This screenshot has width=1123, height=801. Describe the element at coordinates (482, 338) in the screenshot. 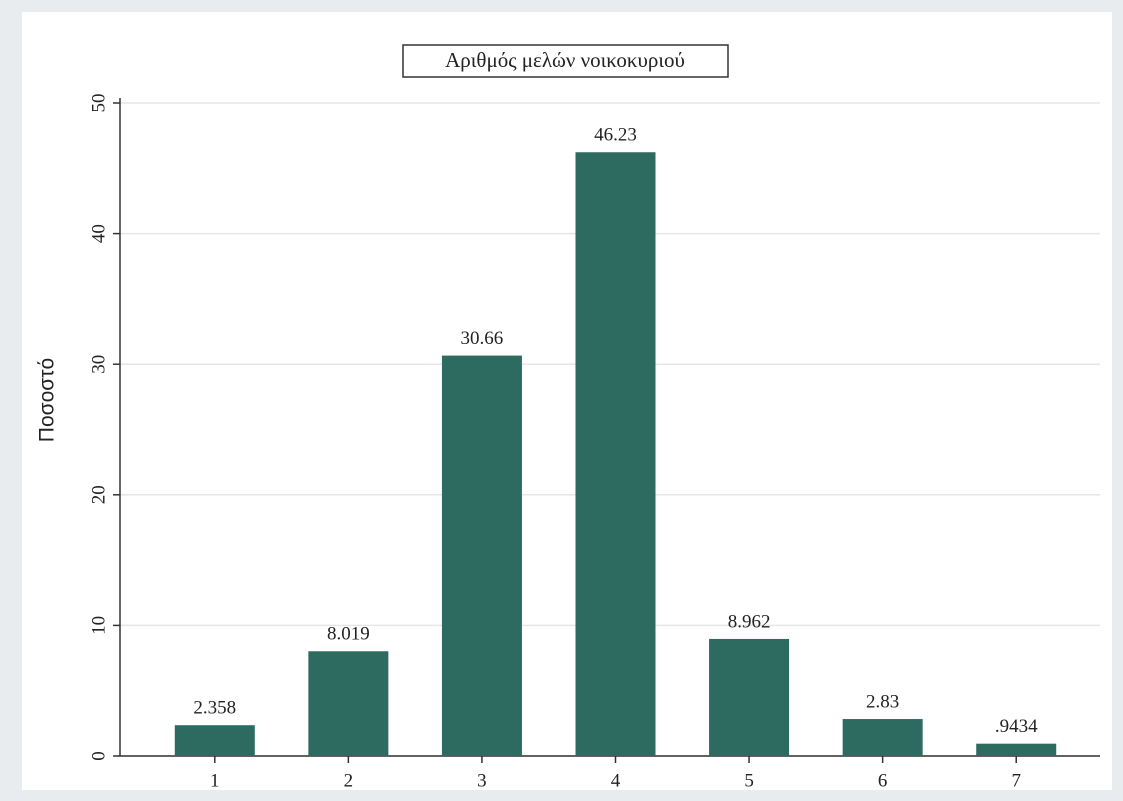

I see `value-label: 30.66` at that location.